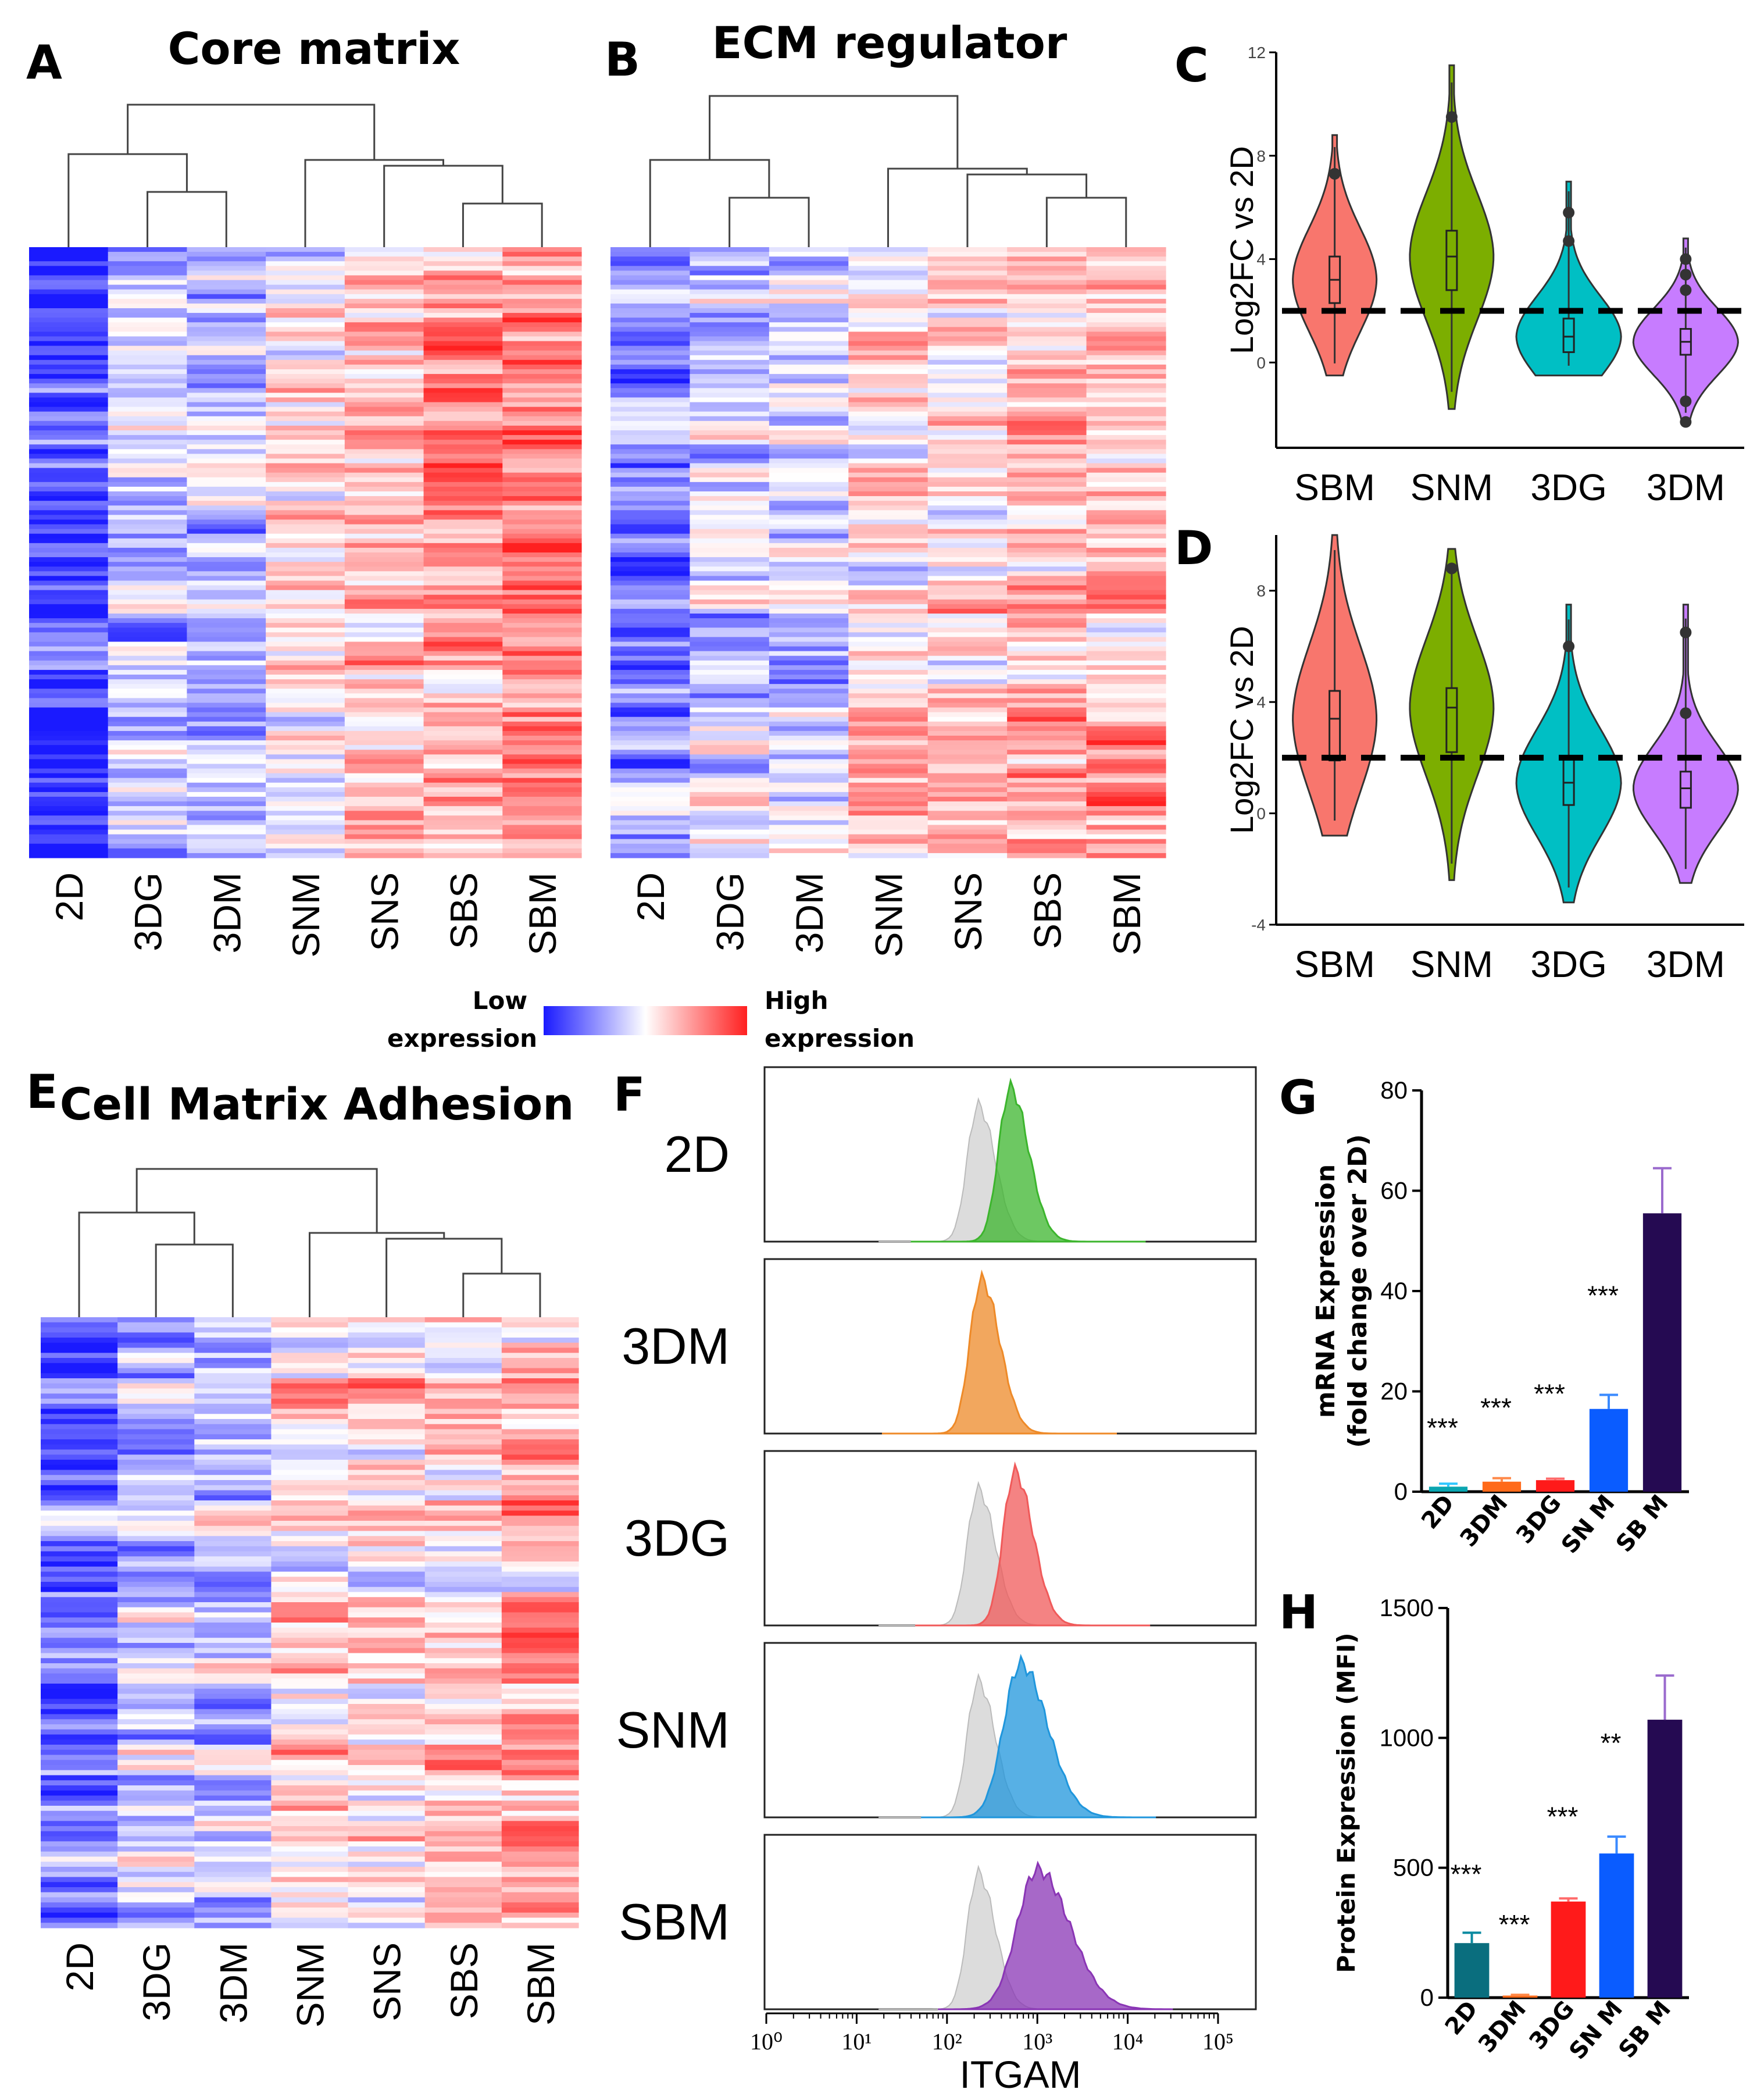 This screenshot has width=1757, height=2100. I want to click on column-label: SBS, so click(463, 910).